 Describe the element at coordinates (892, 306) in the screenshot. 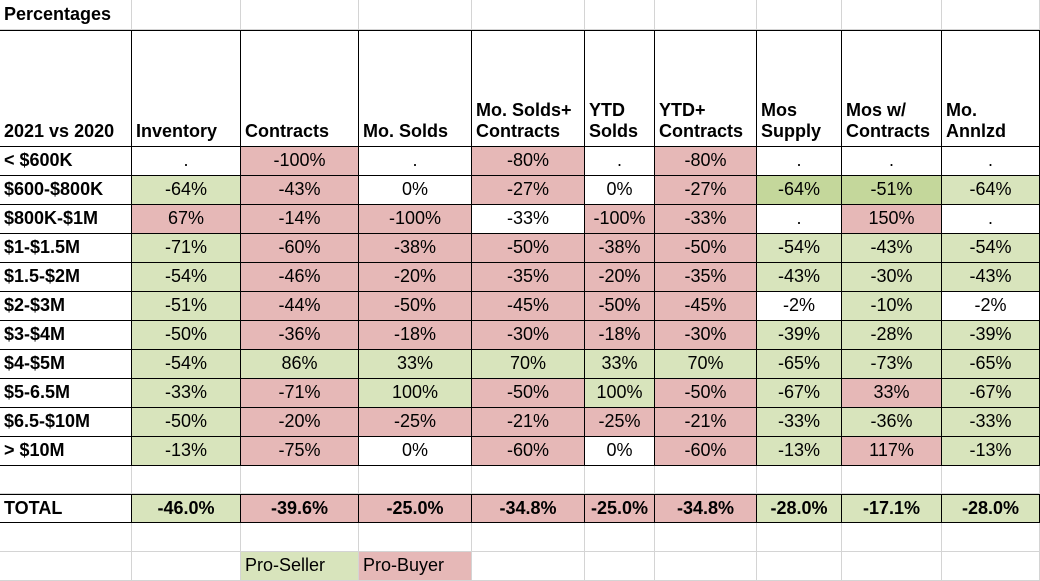

I see `data-cell: -10%` at that location.